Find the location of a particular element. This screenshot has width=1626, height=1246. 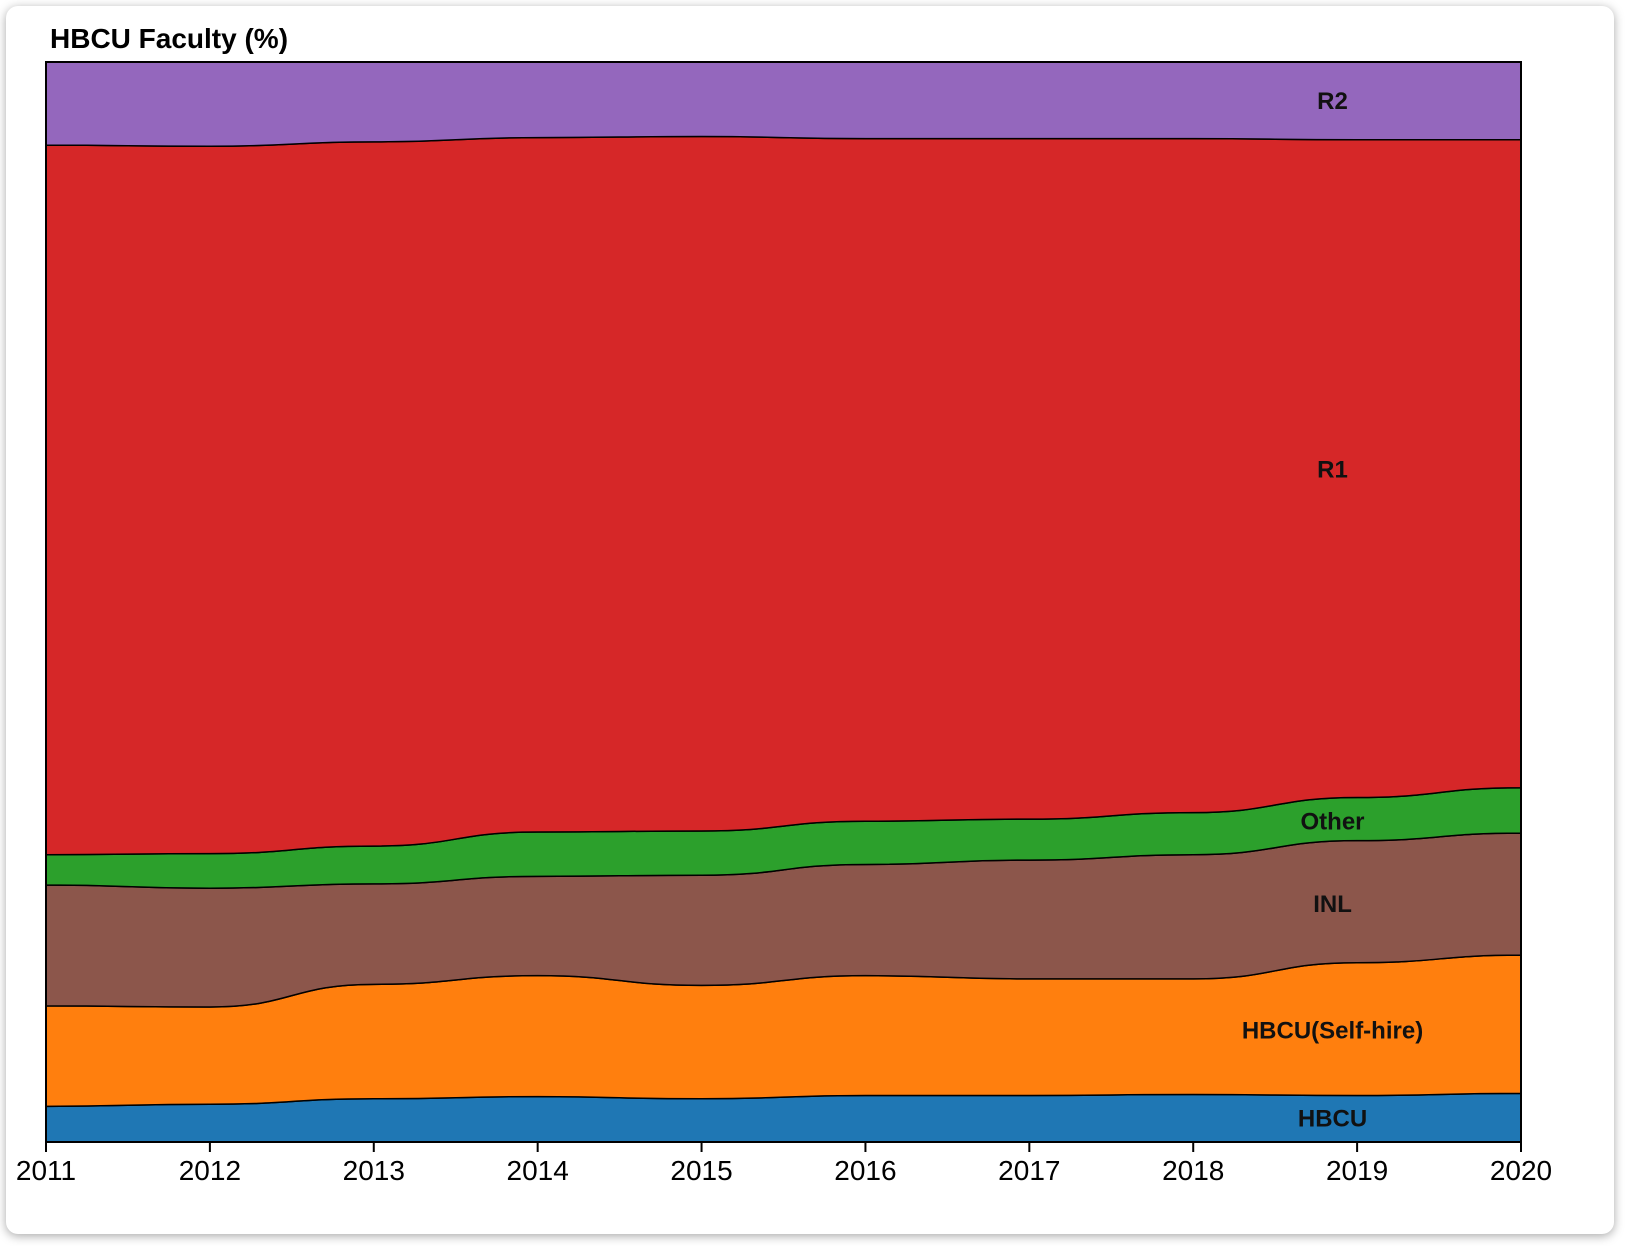

x-tick-label-2014: 2014 is located at coordinates (538, 1170).